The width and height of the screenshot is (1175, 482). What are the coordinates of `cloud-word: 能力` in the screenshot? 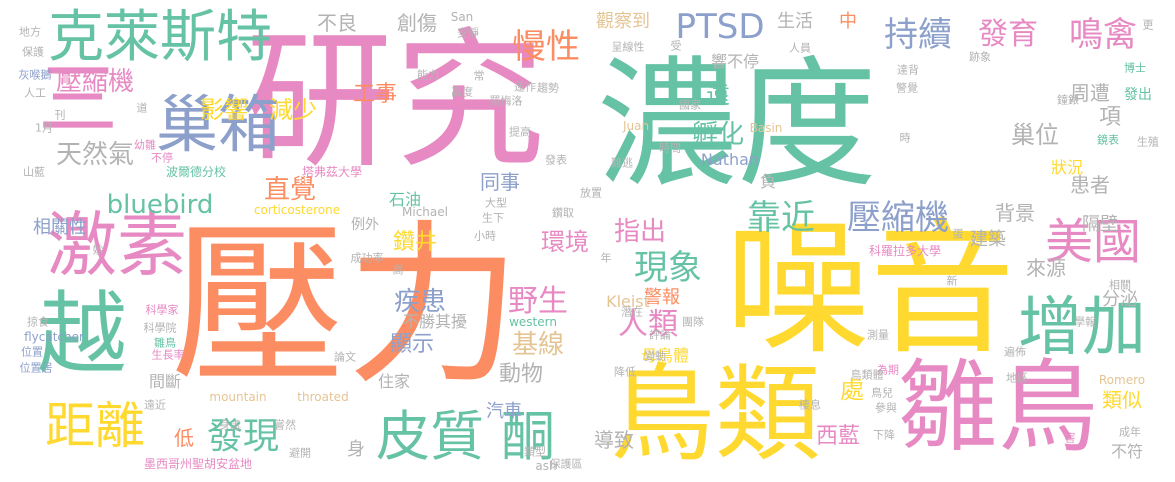 It's located at (428, 75).